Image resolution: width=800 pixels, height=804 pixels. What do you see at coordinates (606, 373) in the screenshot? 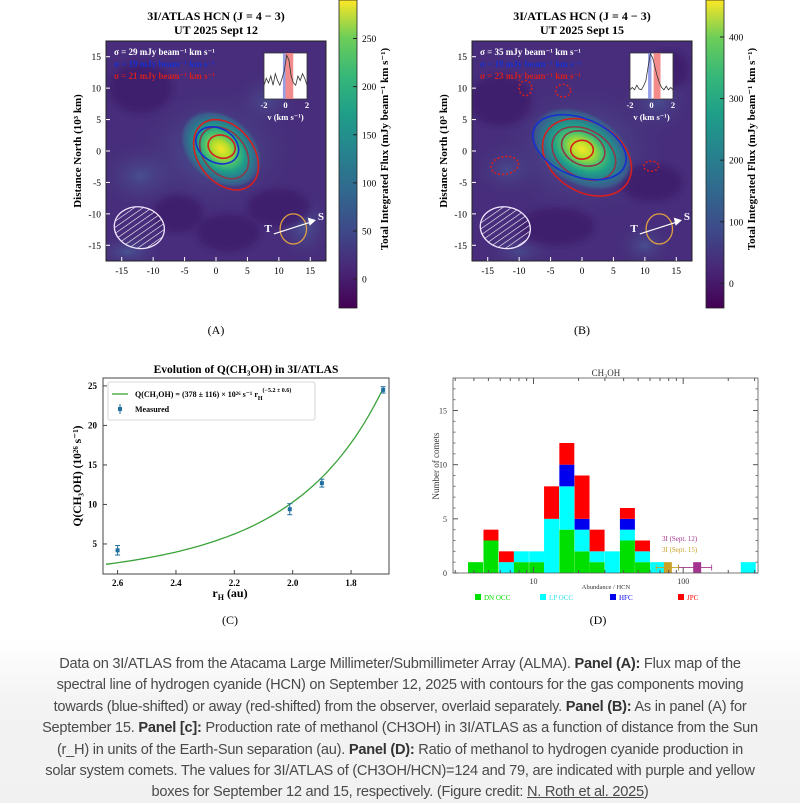
I see `chart-title: CH₃OH` at bounding box center [606, 373].